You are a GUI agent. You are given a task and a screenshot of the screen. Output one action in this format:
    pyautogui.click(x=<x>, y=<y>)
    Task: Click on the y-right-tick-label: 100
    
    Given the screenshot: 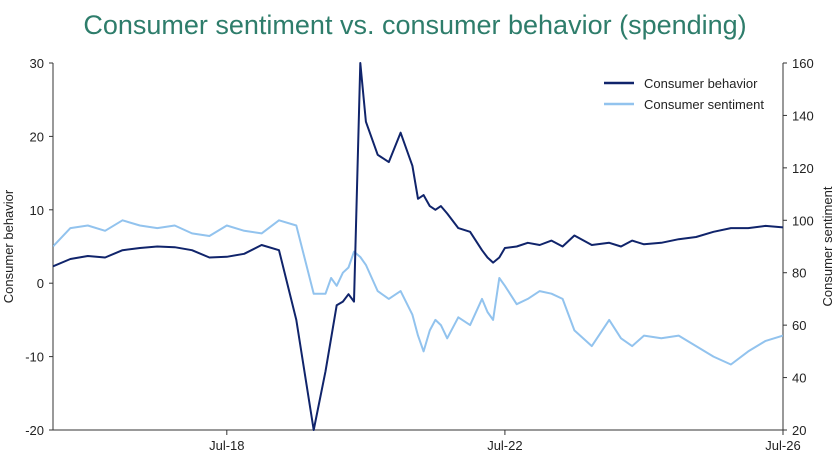 What is the action you would take?
    pyautogui.click(x=803, y=220)
    